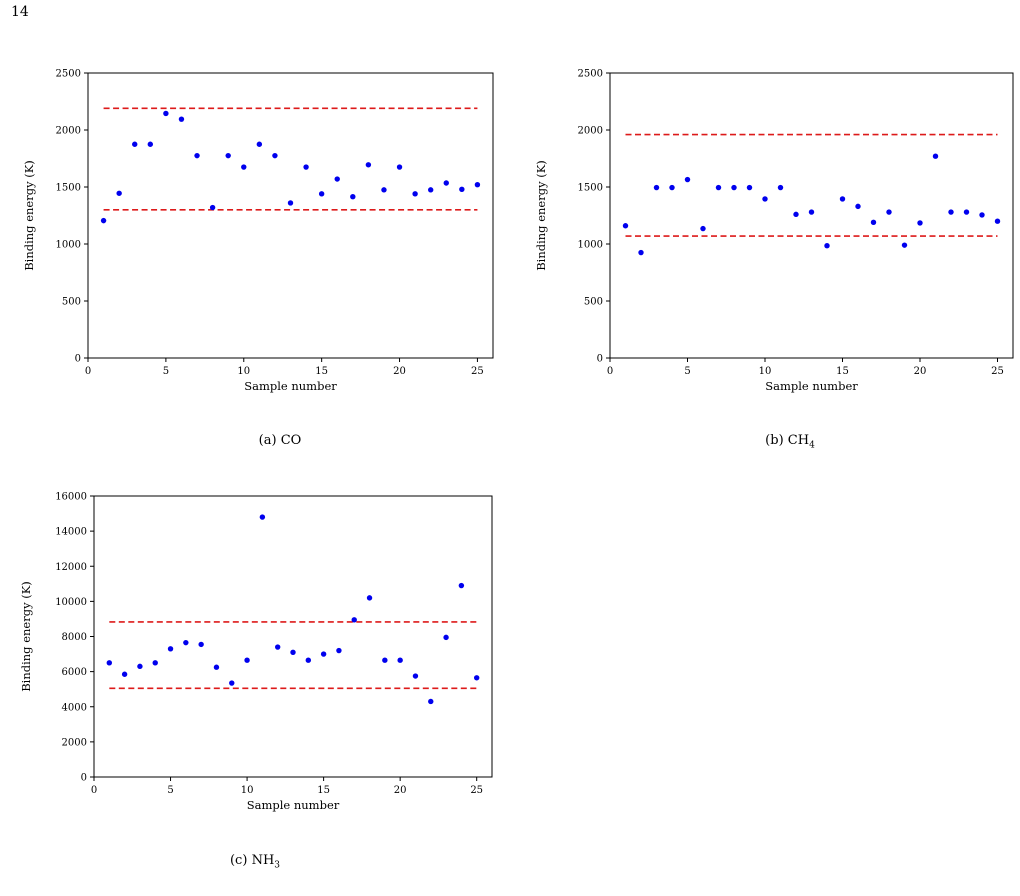  What do you see at coordinates (798, 440) in the screenshot?
I see `caption-species: CH` at bounding box center [798, 440].